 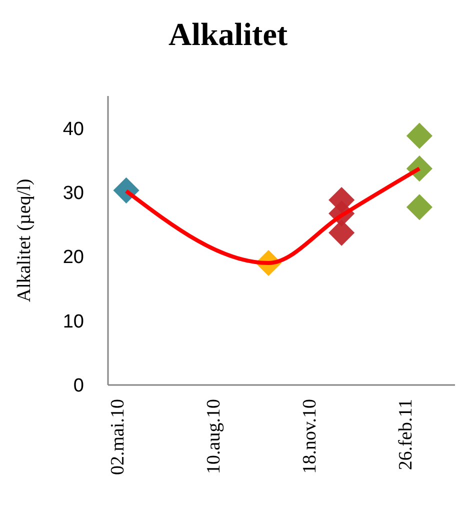 What do you see at coordinates (24, 240) in the screenshot?
I see `y-axis-title: Alkalitet (µeq/l)` at bounding box center [24, 240].